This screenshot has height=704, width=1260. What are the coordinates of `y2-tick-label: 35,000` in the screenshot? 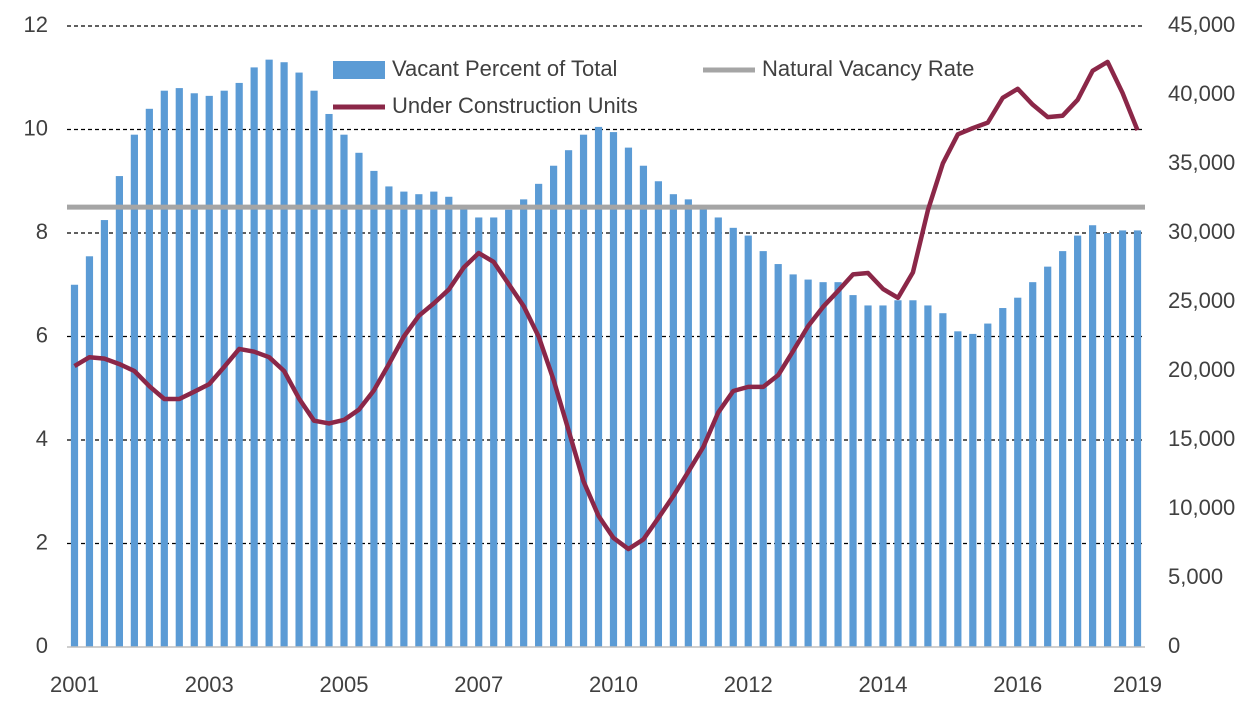 It's located at (1201, 162).